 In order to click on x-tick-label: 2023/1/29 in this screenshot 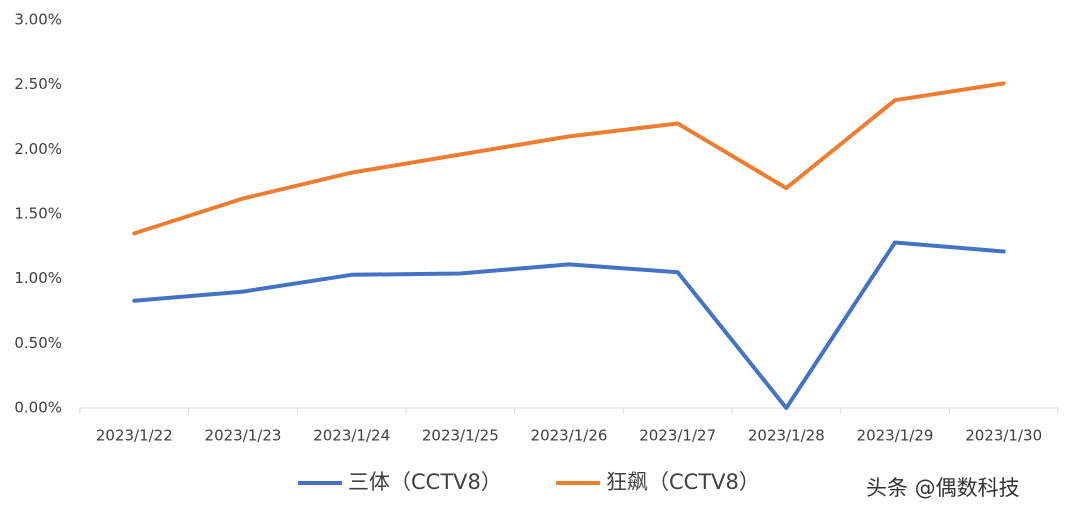, I will do `click(895, 436)`.